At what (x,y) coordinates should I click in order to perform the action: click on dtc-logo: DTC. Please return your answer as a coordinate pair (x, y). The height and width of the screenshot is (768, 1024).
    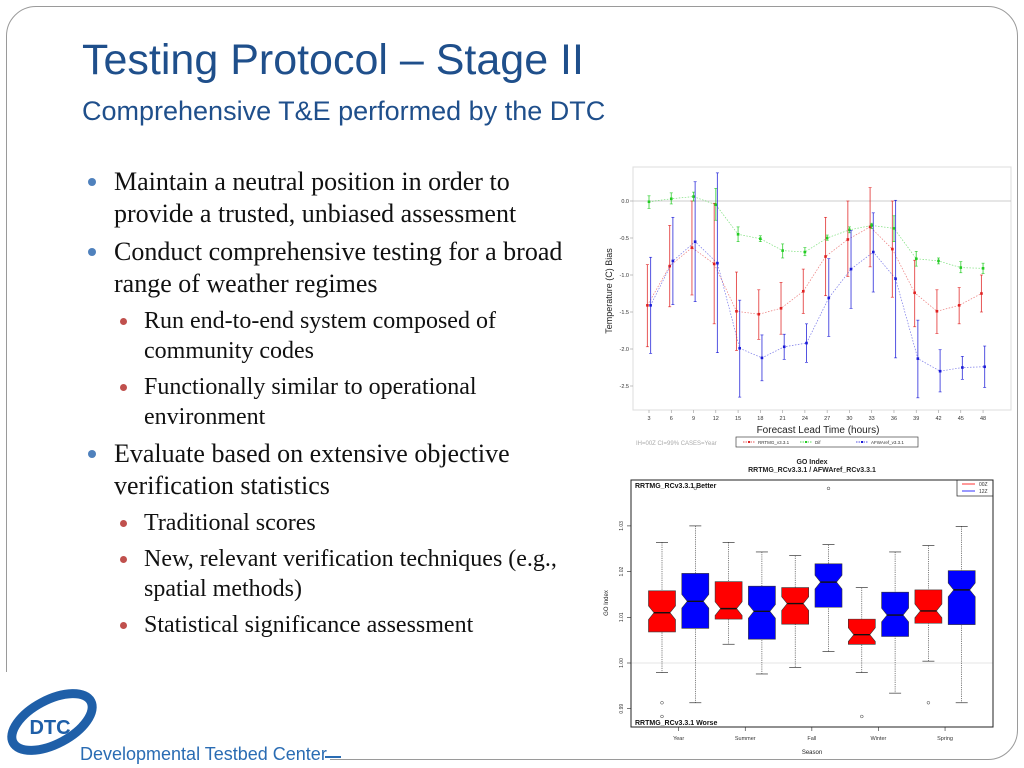
    Looking at the image, I should click on (52, 722).